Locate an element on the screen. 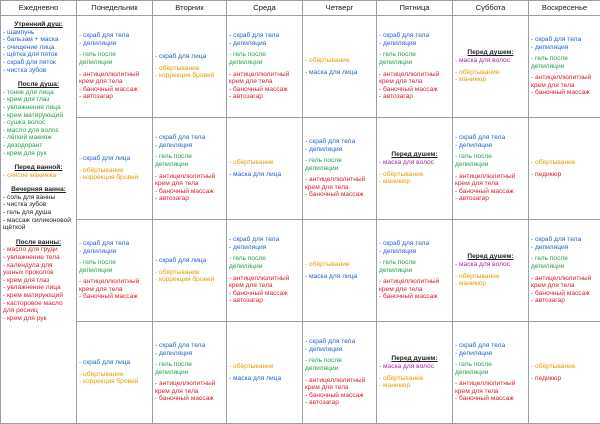  header-thursday: Четверг is located at coordinates (340, 8).